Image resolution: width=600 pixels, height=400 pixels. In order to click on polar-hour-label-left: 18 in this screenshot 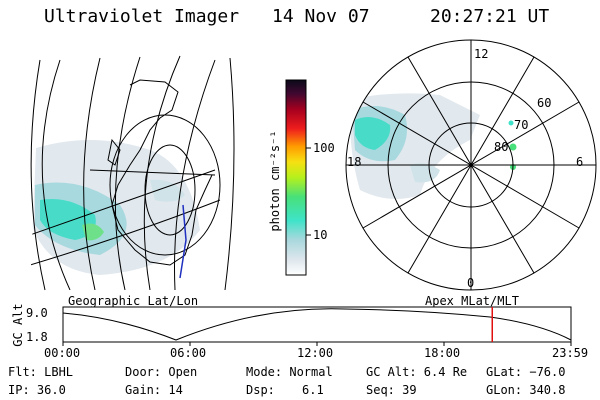, I will do `click(354, 162)`.